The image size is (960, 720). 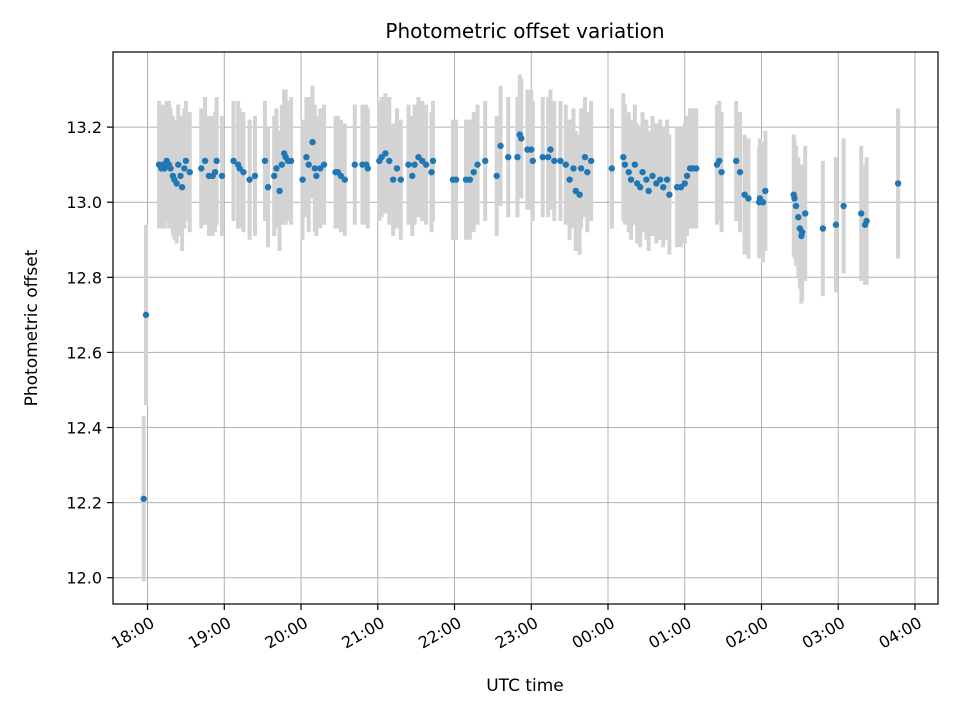 I want to click on y-tick-label: 12.0, so click(x=84, y=578).